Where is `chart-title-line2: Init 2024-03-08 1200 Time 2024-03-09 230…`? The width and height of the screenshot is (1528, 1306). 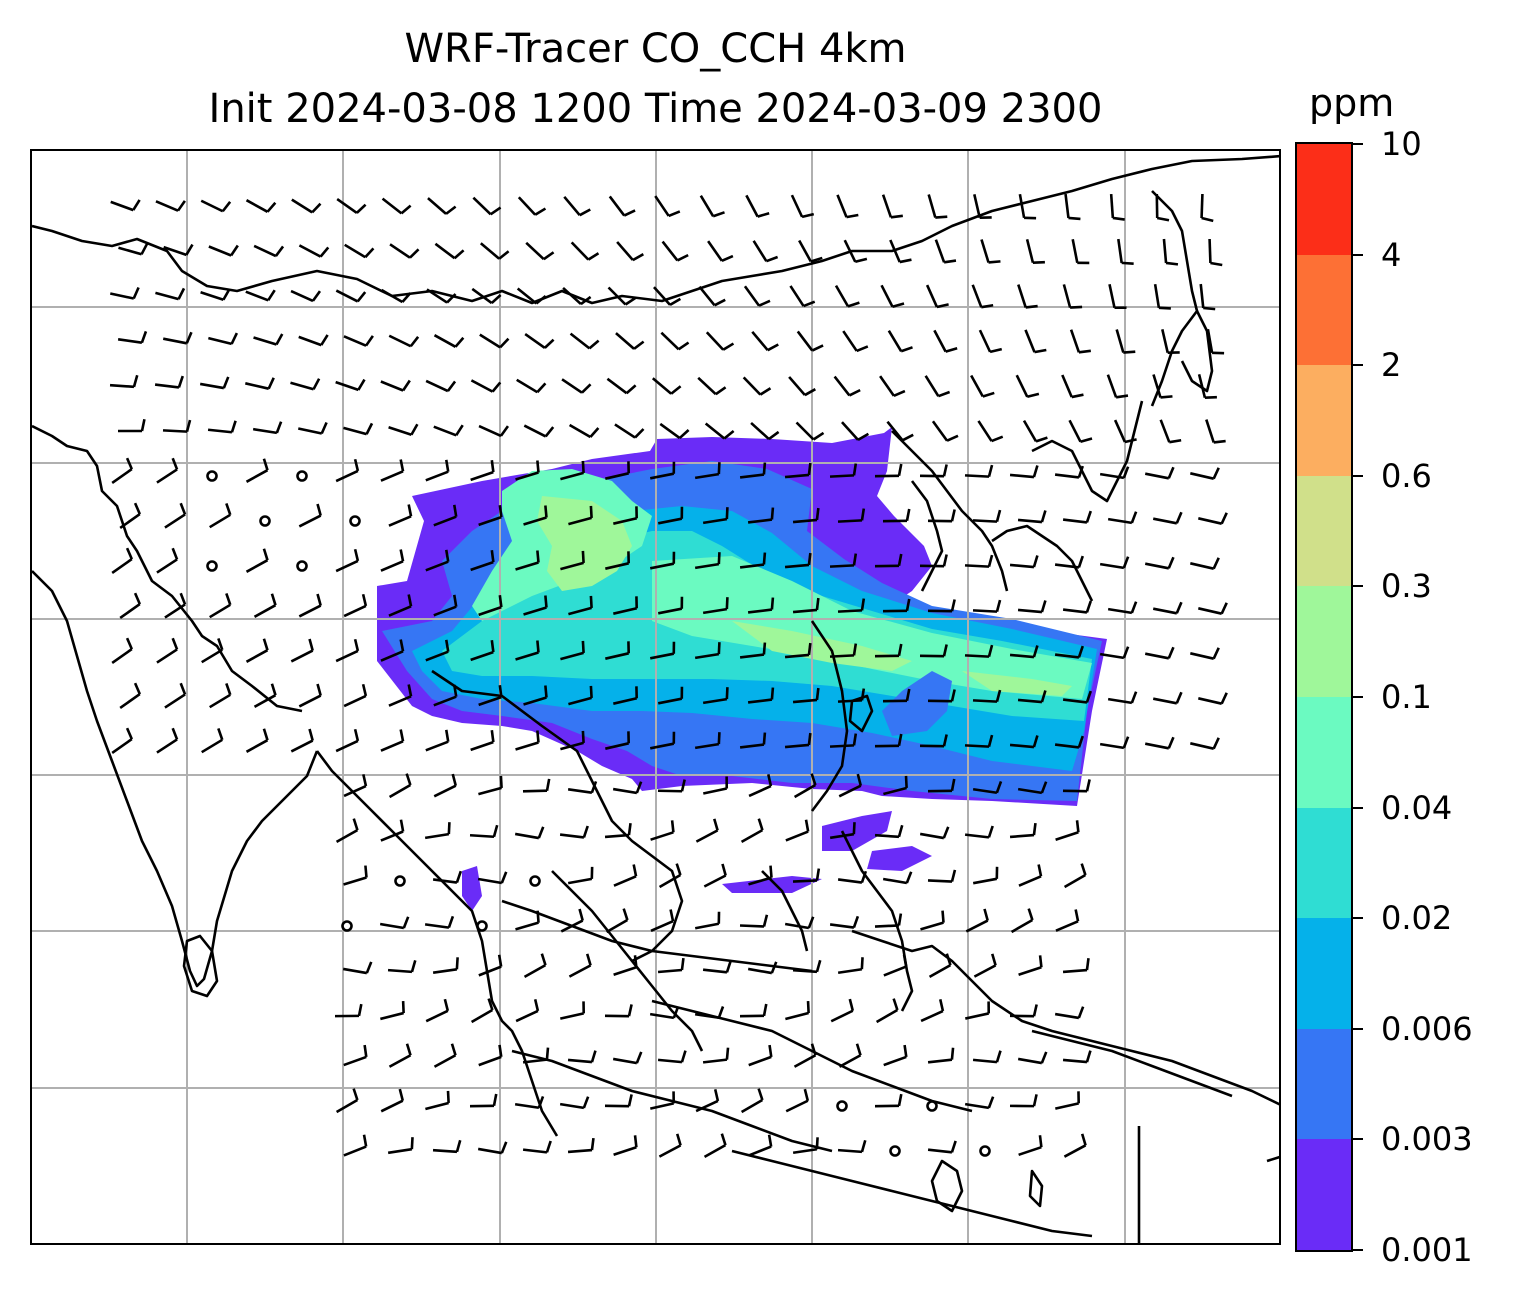 chart-title-line2: Init 2024-03-08 1200 Time 2024-03-09 230… is located at coordinates (655, 109).